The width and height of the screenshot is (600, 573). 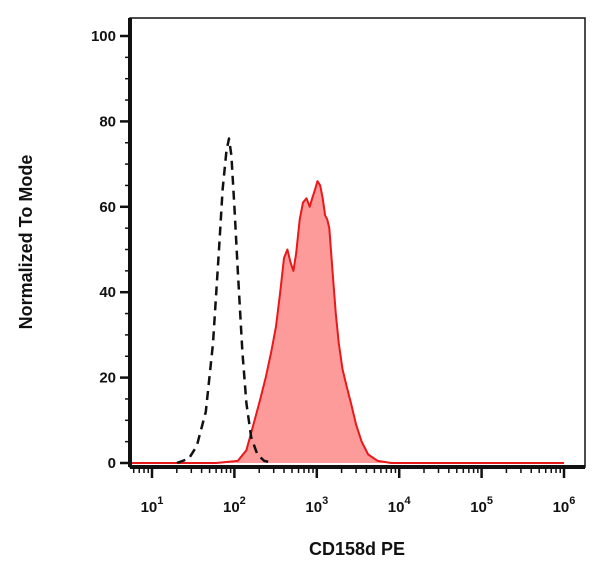 What do you see at coordinates (112, 463) in the screenshot?
I see `y-tick-label: 0` at bounding box center [112, 463].